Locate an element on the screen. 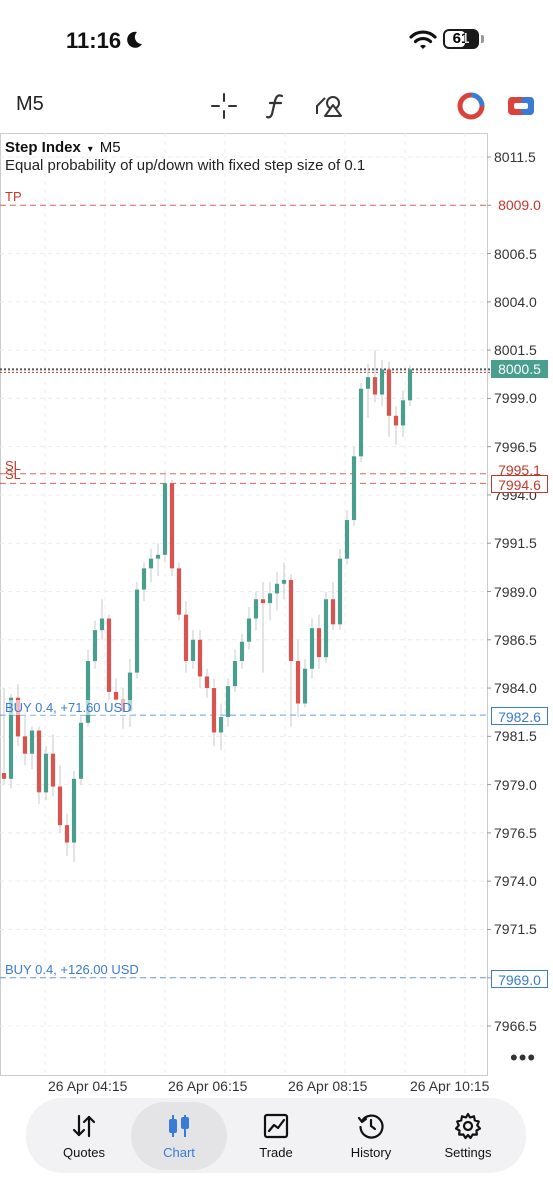 The image size is (553, 1200). tab-label: Quotes is located at coordinates (84, 1152).